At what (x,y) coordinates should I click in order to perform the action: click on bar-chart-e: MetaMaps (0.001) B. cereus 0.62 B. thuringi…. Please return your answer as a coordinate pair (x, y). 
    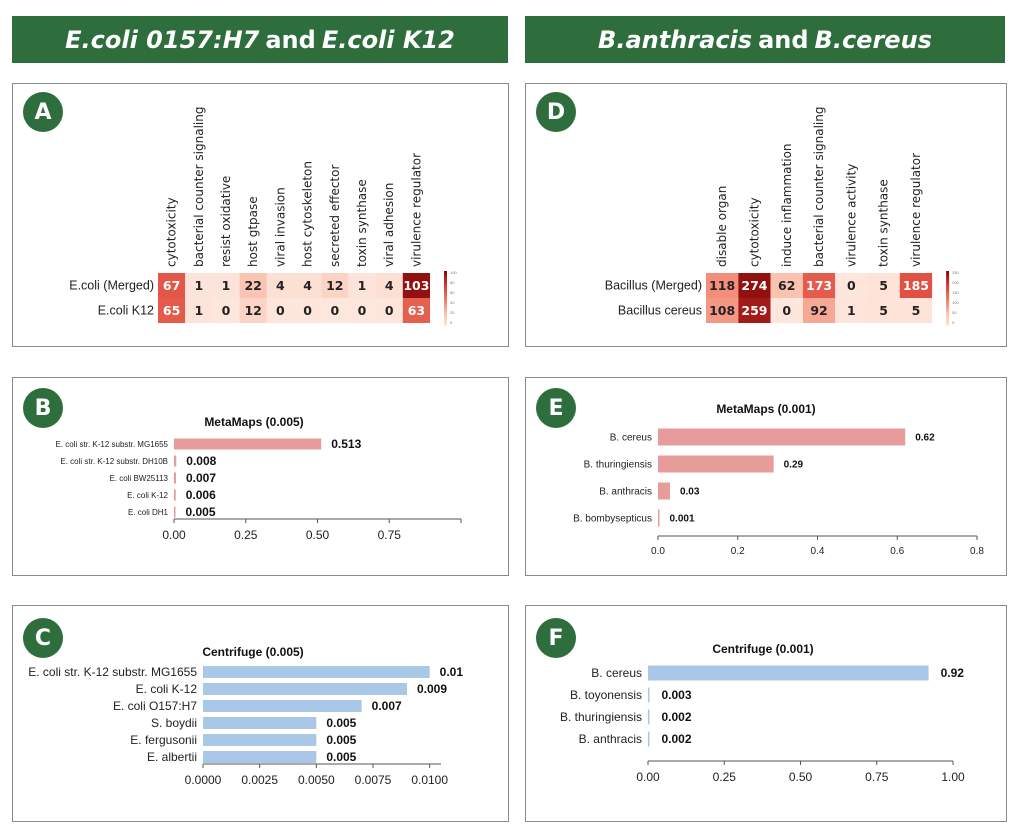
    Looking at the image, I should click on (778, 479).